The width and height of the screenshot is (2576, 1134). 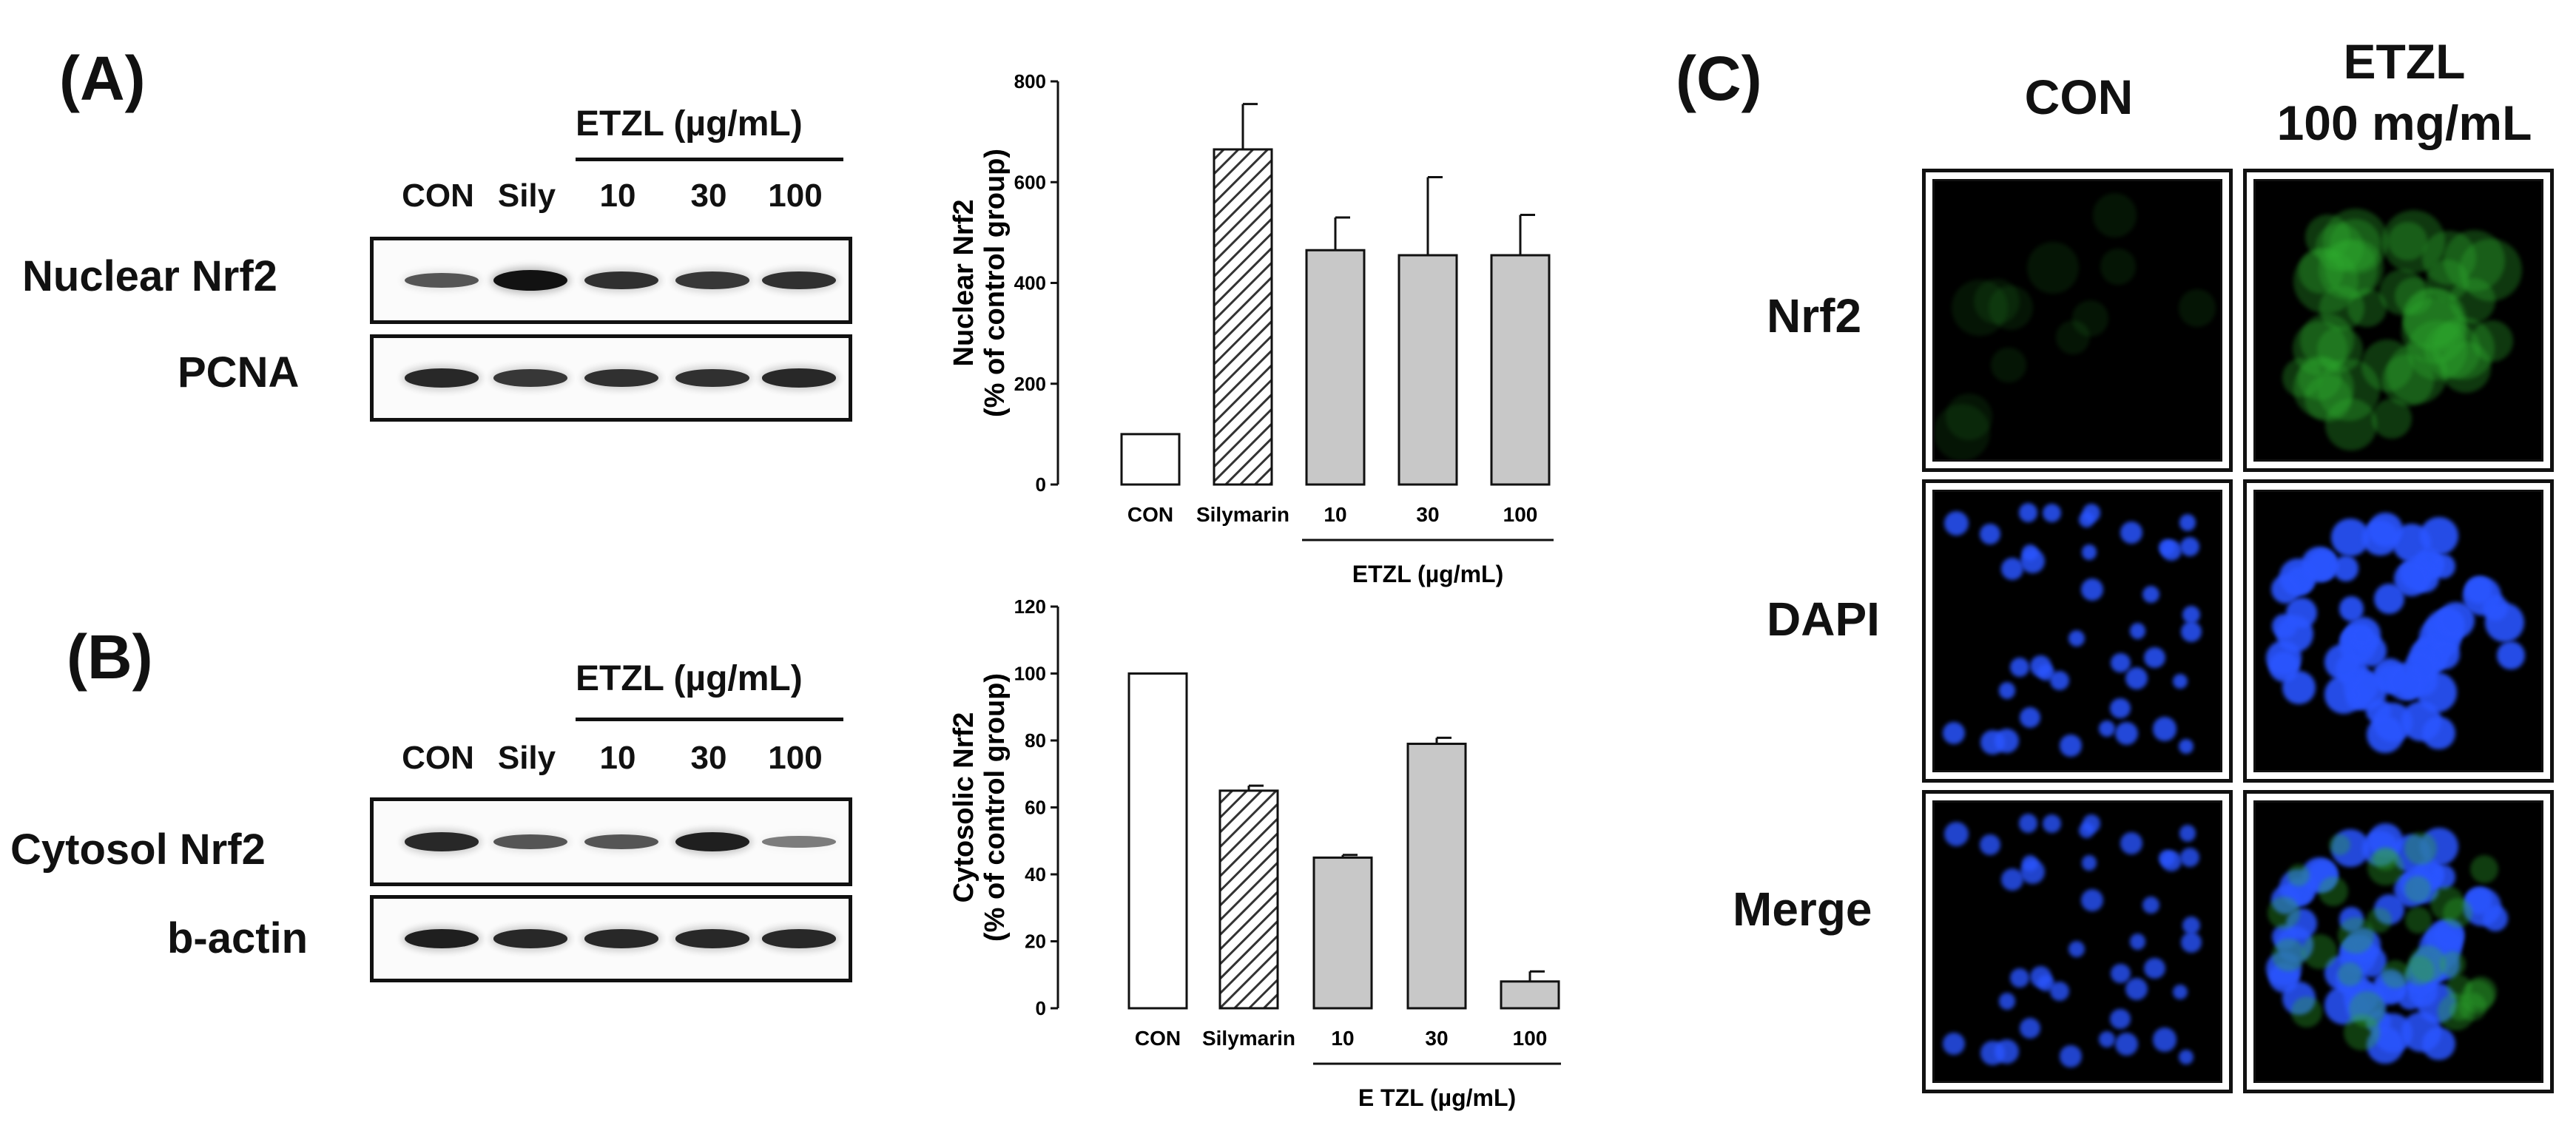 What do you see at coordinates (2079, 97) in the screenshot?
I see `column-header-con: CON` at bounding box center [2079, 97].